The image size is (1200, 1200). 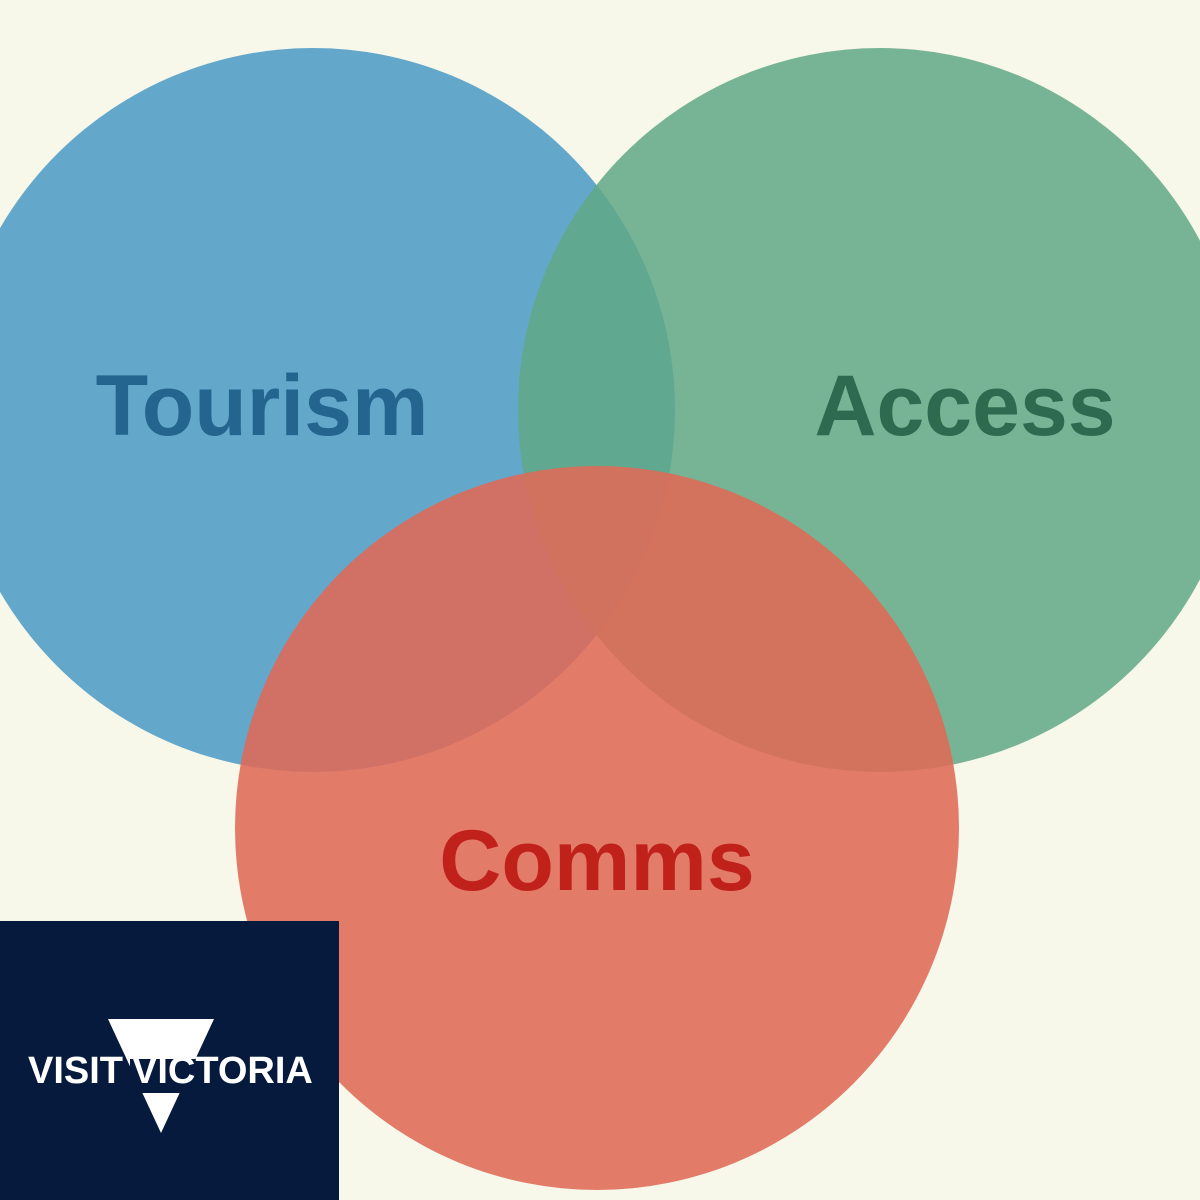 I want to click on label-comms: Comms, so click(x=596, y=861).